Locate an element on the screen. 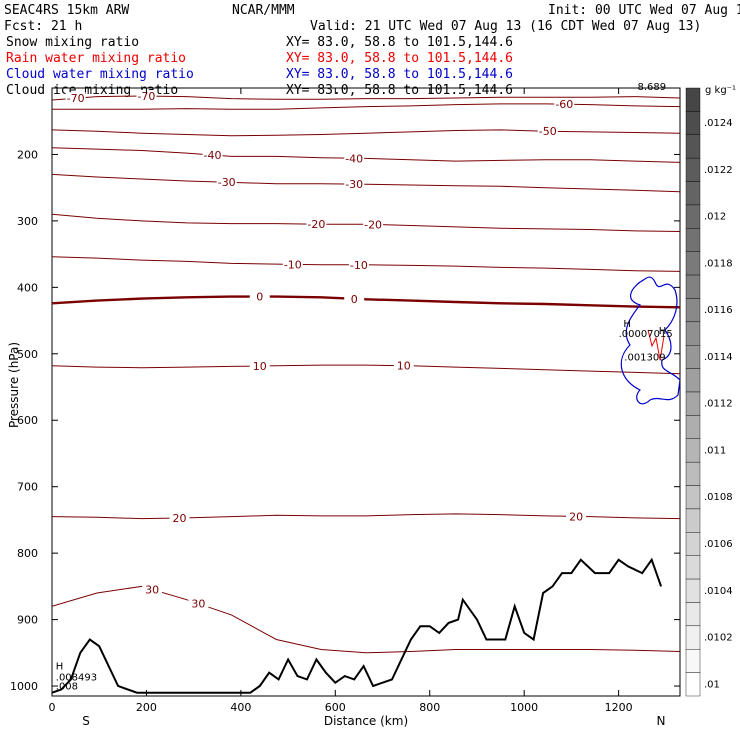  colorbar-label: .0108 is located at coordinates (718, 497).